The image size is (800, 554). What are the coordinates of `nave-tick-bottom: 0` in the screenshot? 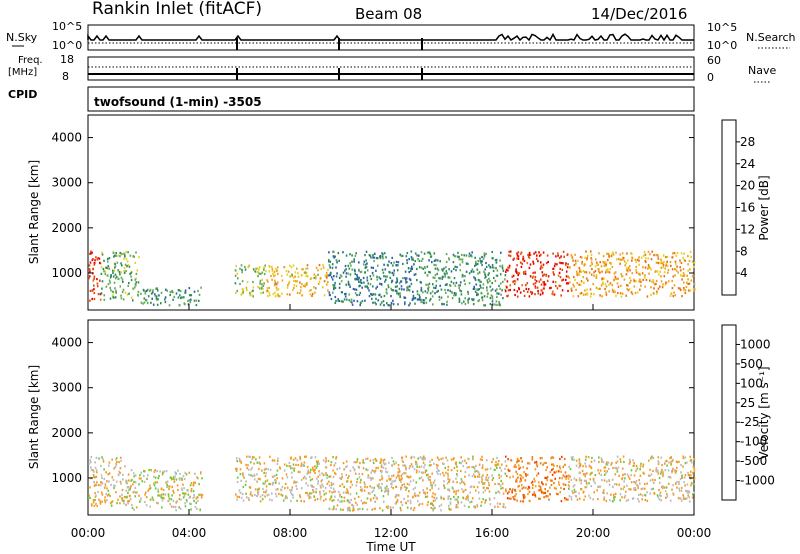 It's located at (710, 77).